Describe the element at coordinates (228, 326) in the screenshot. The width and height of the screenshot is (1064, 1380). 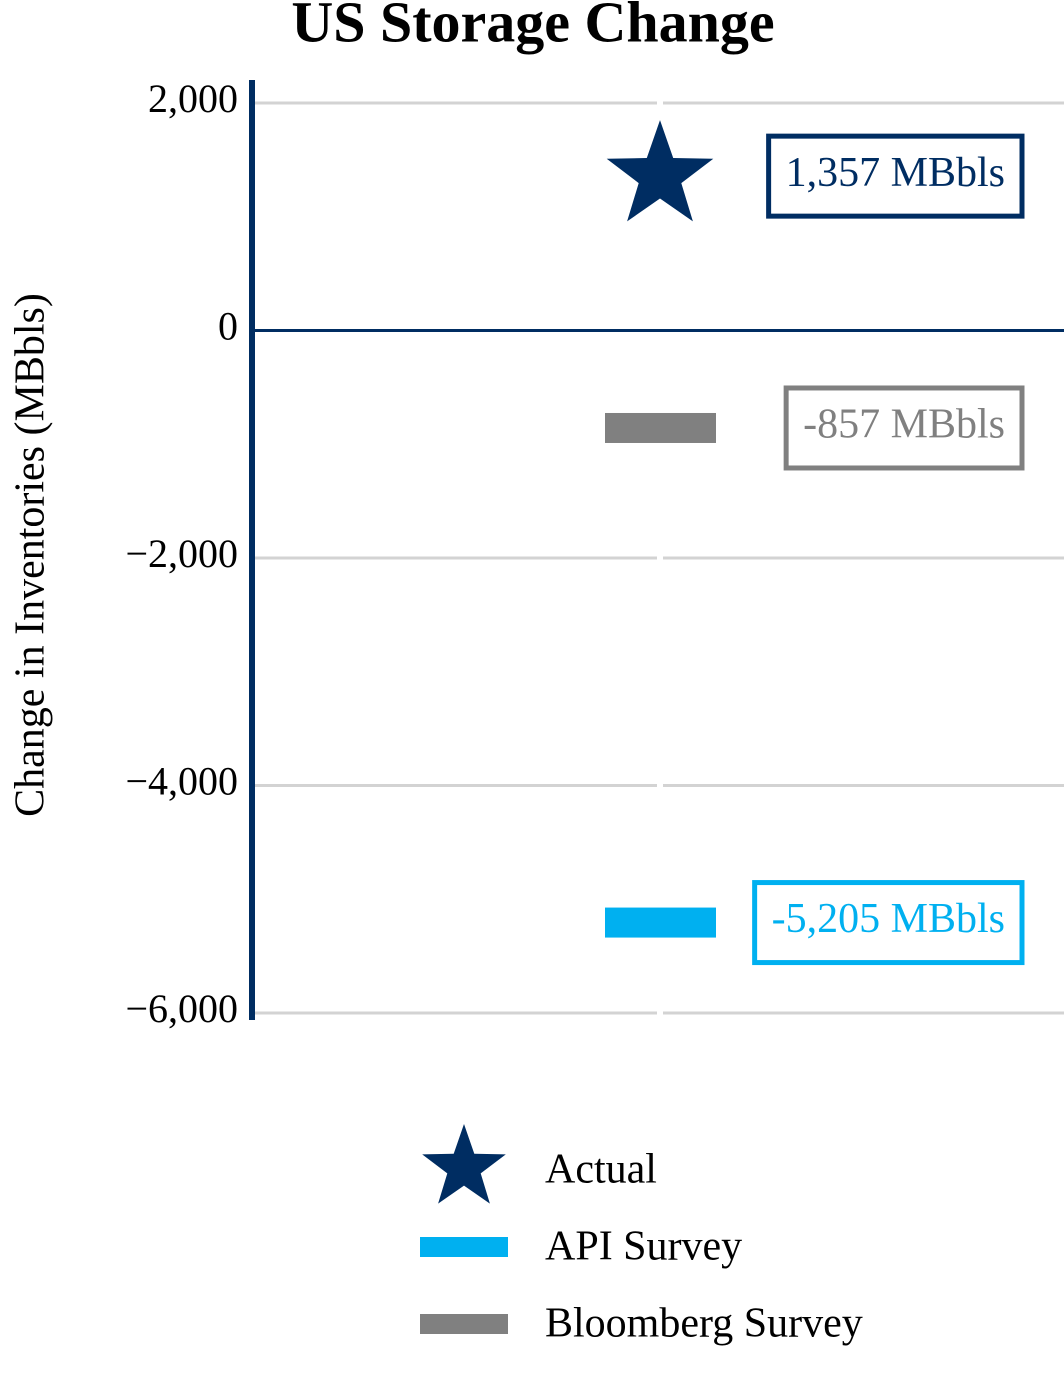
I see `y-tick-label: 0` at that location.